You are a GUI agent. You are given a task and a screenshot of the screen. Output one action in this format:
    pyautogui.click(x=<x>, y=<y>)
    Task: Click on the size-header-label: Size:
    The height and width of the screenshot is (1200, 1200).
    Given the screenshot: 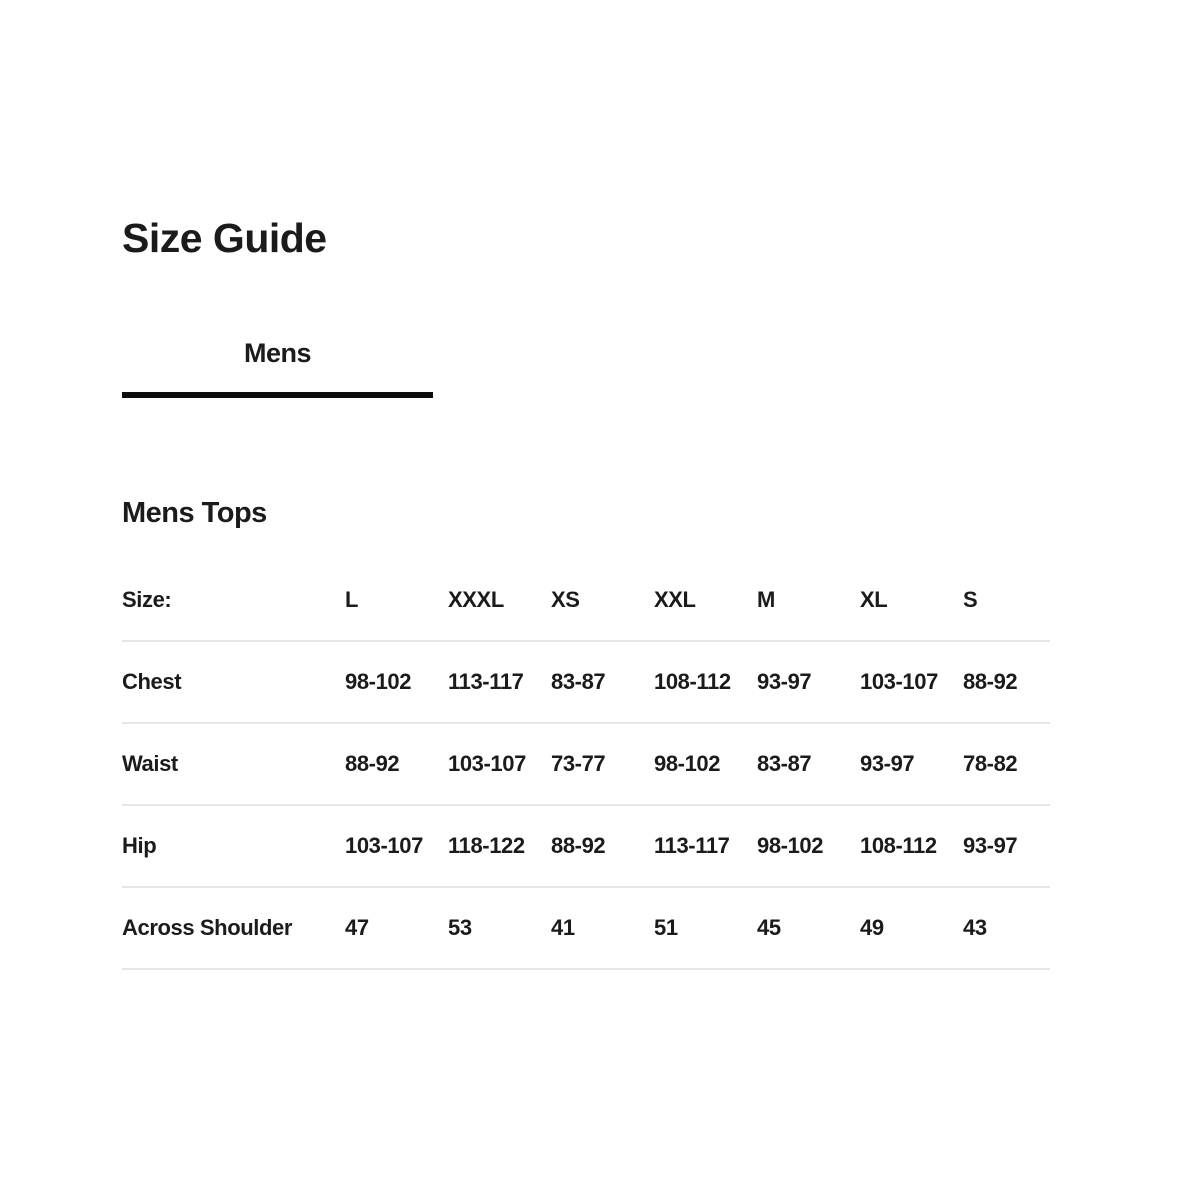 What is the action you would take?
    pyautogui.click(x=233, y=601)
    